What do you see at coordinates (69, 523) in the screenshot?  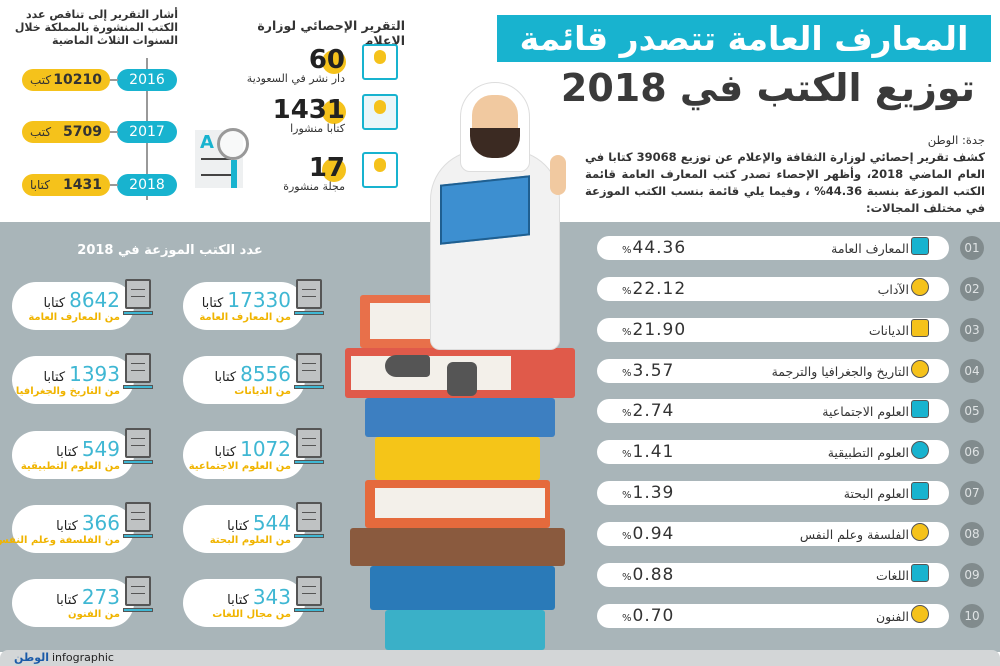 I see `count-line: 366كتابا` at bounding box center [69, 523].